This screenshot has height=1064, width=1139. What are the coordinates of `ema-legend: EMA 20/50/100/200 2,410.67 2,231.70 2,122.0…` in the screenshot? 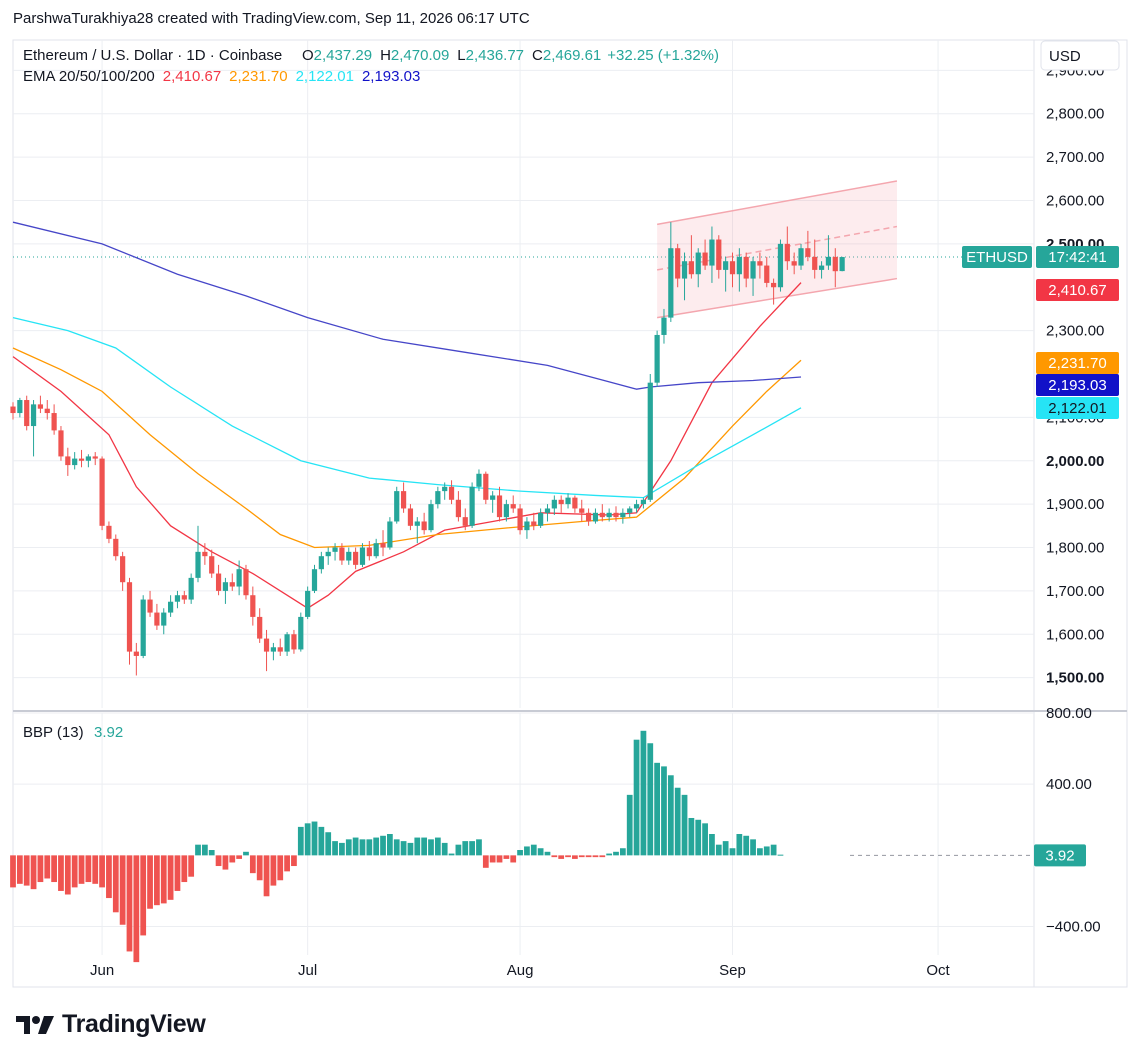 It's located at (221, 76).